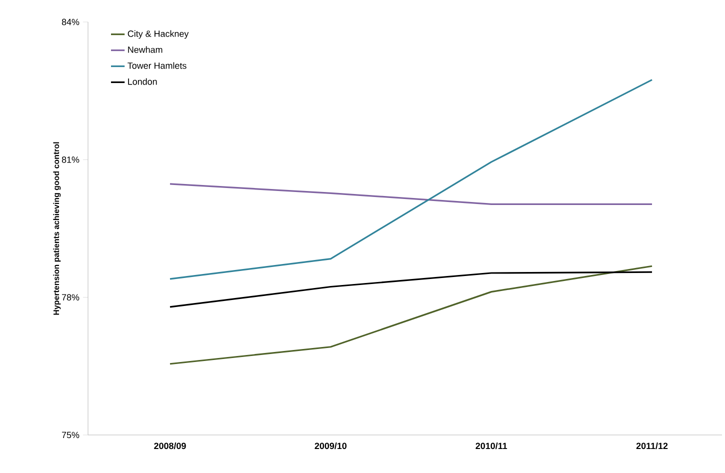 The height and width of the screenshot is (473, 725). What do you see at coordinates (157, 65) in the screenshot?
I see `legend-label: Tower Hamlets` at bounding box center [157, 65].